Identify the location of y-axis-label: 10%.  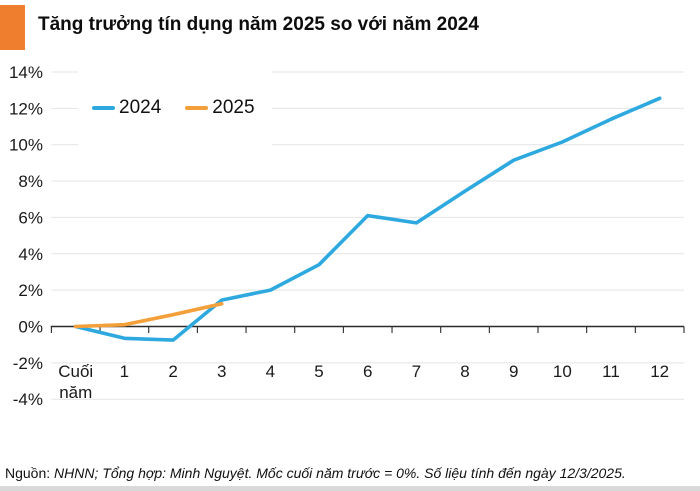
(26, 145).